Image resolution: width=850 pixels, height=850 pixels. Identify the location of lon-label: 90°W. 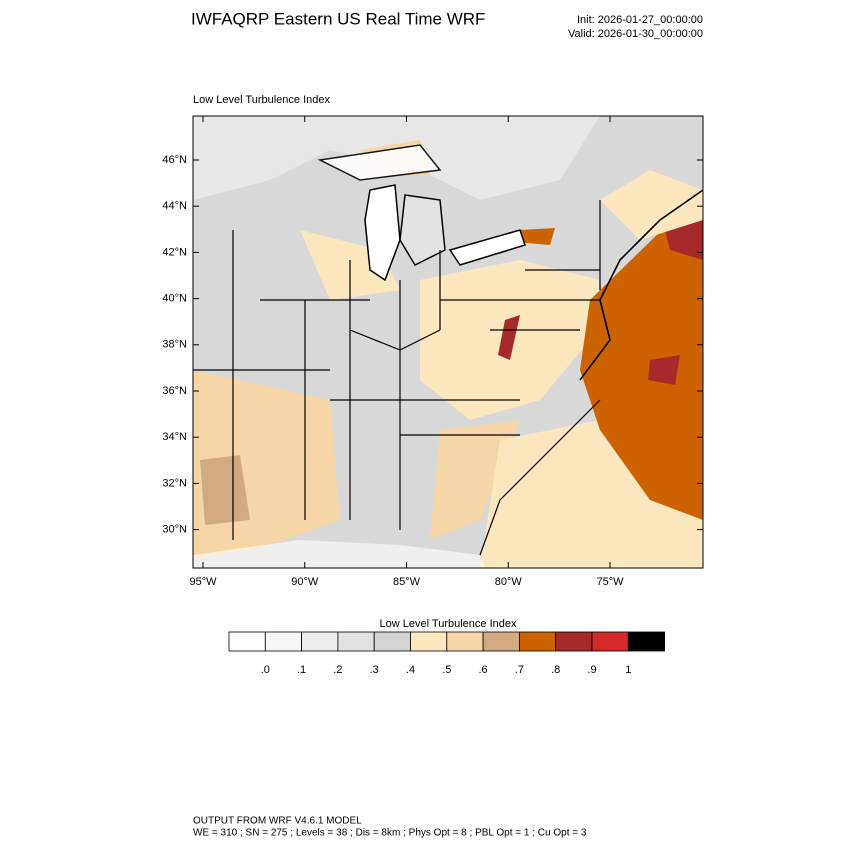
(305, 582).